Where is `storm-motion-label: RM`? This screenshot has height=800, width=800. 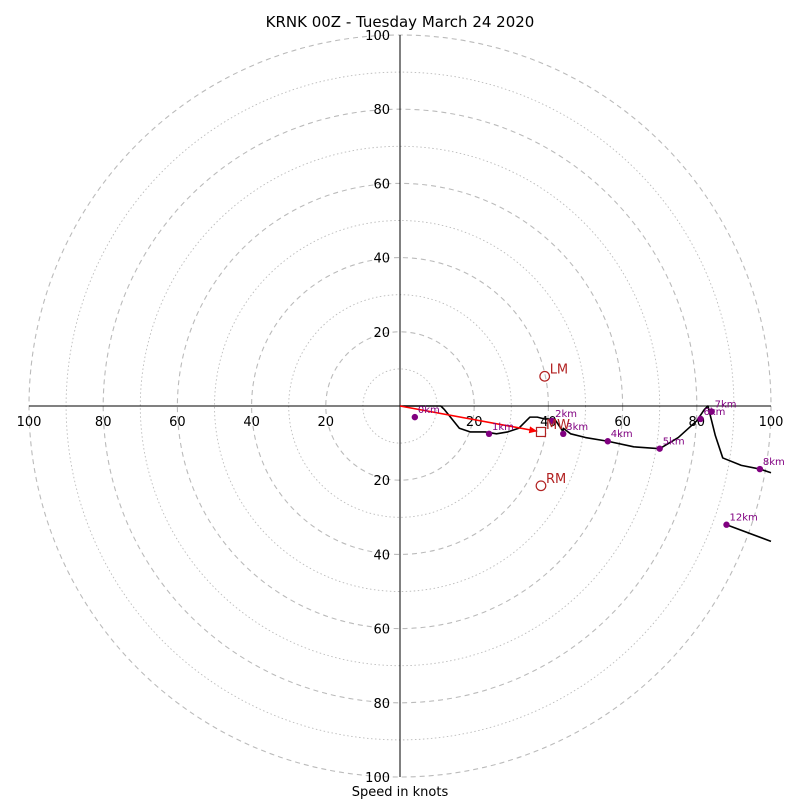 storm-motion-label: RM is located at coordinates (556, 479).